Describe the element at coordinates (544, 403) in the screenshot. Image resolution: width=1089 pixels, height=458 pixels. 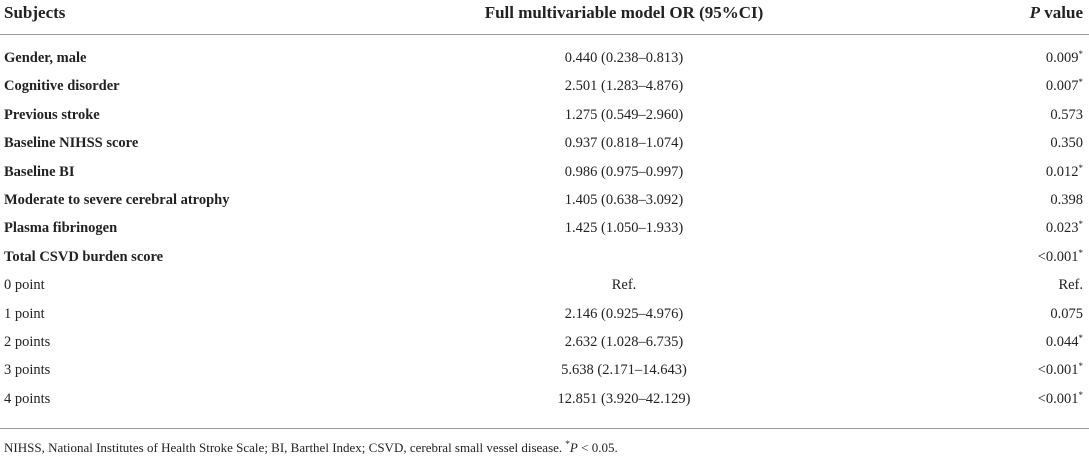
I see `table-row: 4 points 12.851 (3.920–42.129) <0.001*` at that location.